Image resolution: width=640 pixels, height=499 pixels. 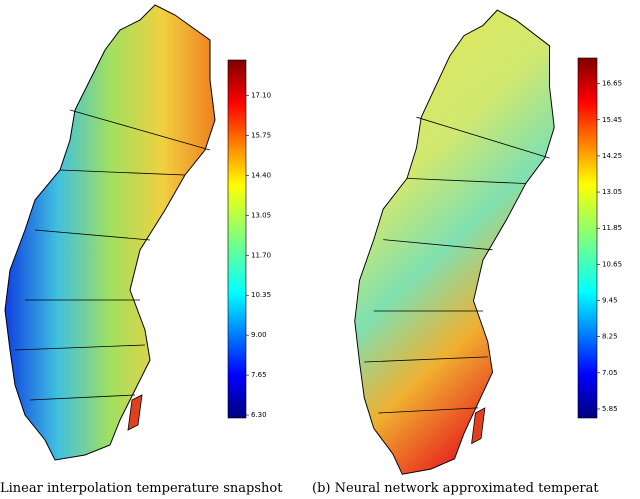 I want to click on tick-label: 8.25, so click(x=610, y=337).